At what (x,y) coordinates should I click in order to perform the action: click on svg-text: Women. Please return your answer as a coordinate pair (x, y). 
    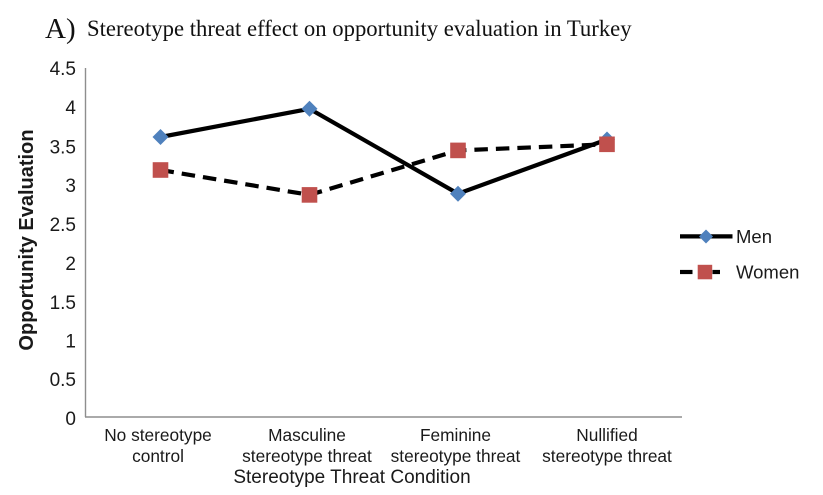
    Looking at the image, I should click on (767, 272).